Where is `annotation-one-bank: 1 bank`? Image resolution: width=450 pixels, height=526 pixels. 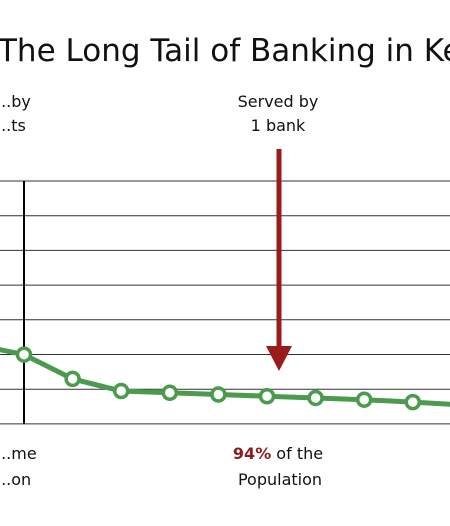
annotation-one-bank: 1 bank is located at coordinates (278, 125).